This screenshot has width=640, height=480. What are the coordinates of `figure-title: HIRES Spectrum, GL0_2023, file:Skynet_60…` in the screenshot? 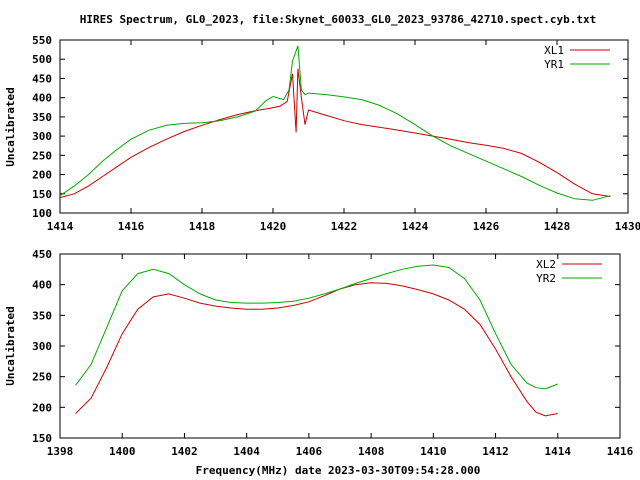 It's located at (338, 19).